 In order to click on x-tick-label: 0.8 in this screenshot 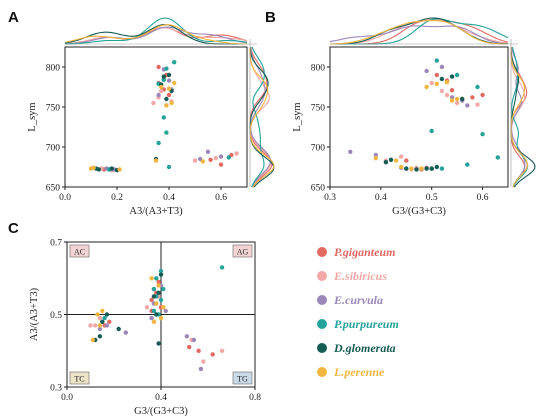, I will do `click(255, 398)`.